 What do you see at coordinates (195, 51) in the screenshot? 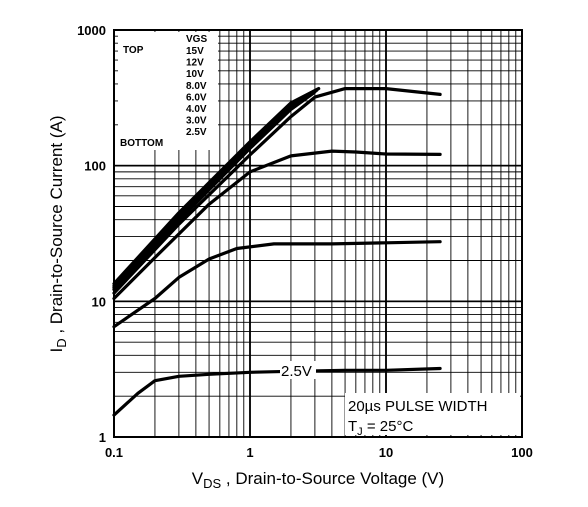
I see `legend-entry: 15V` at bounding box center [195, 51].